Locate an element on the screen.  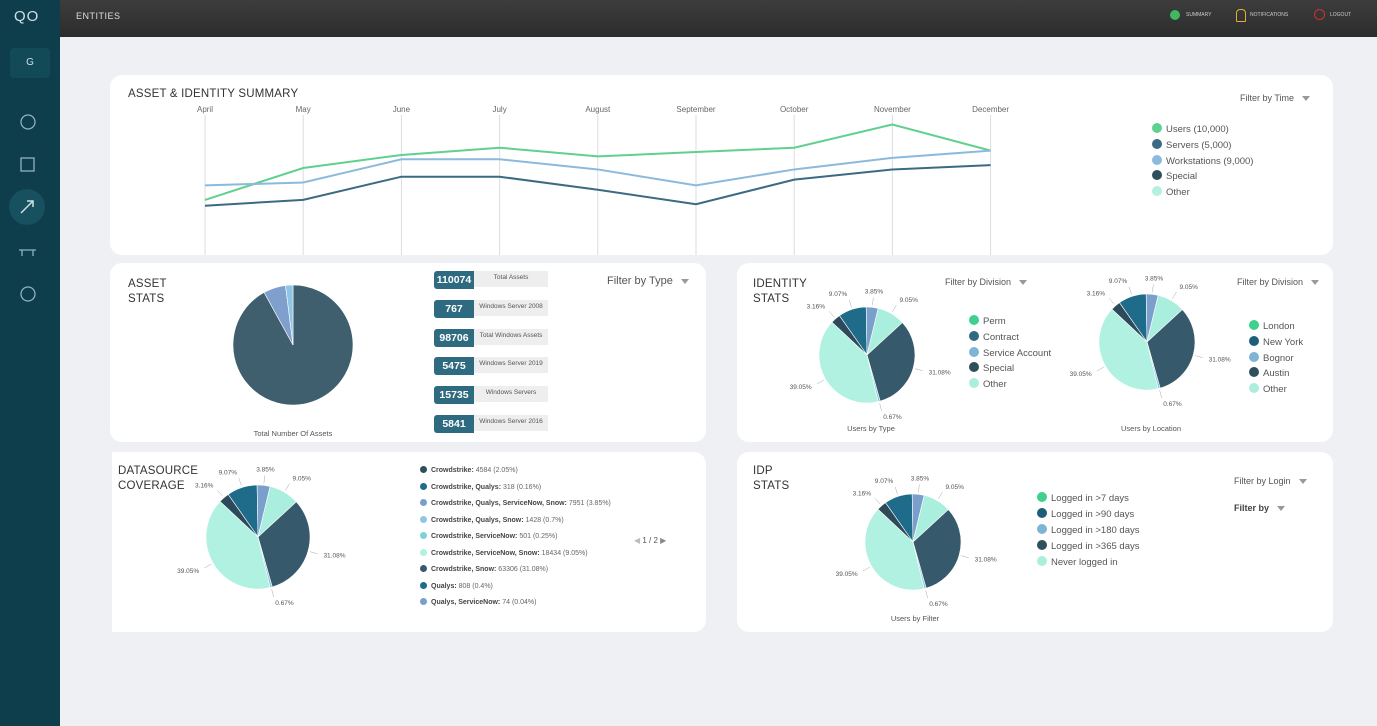
nav-link: SUMMARY is located at coordinates (1199, 15).